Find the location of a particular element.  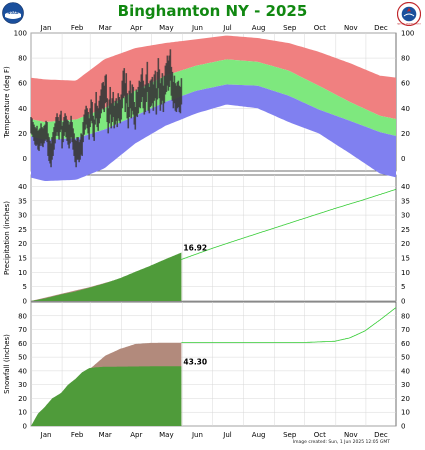

daily-temperature-bars is located at coordinates (106, 108).